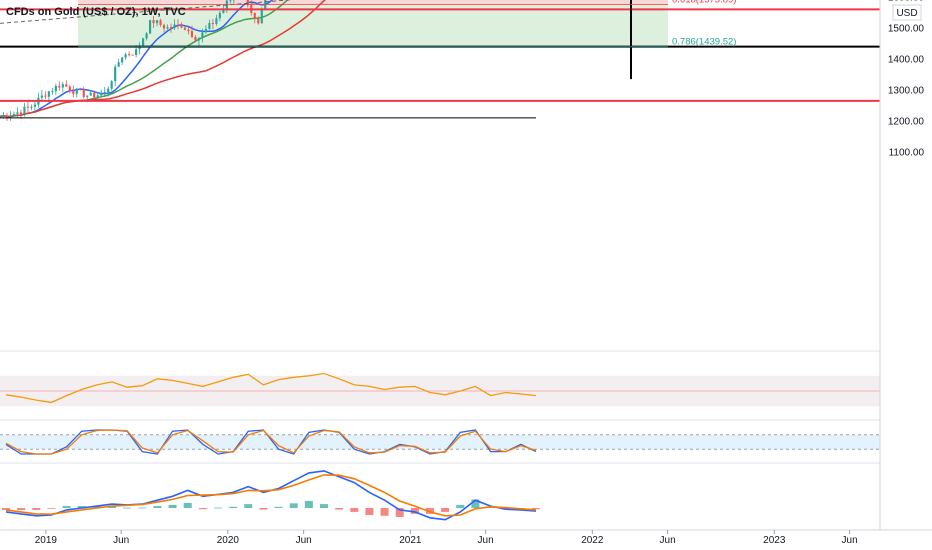 This screenshot has width=932, height=550. What do you see at coordinates (592, 540) in the screenshot?
I see `time-tick-label: 2022` at bounding box center [592, 540].